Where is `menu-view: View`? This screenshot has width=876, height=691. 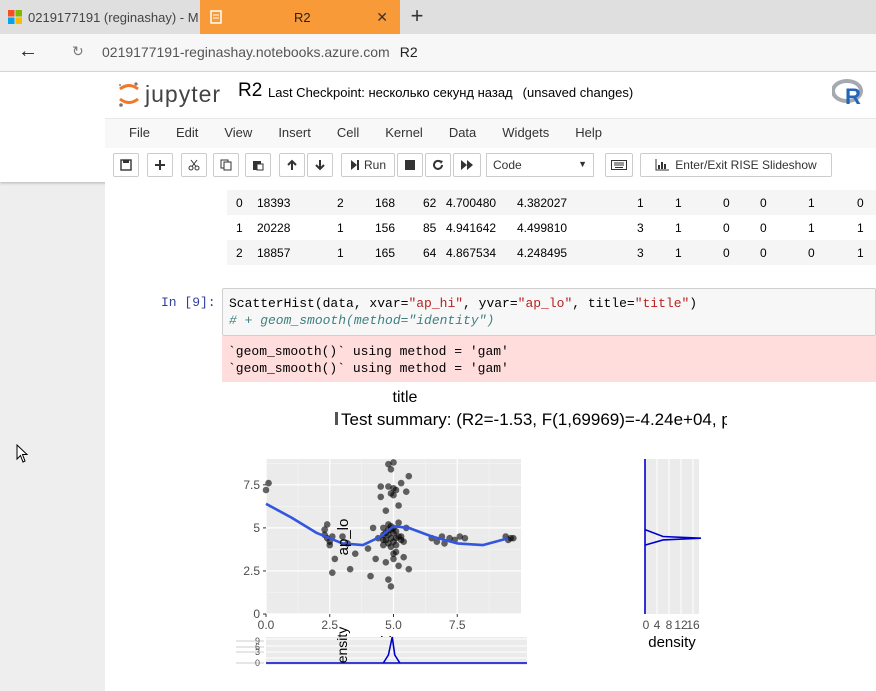 menu-view: View is located at coordinates (238, 132).